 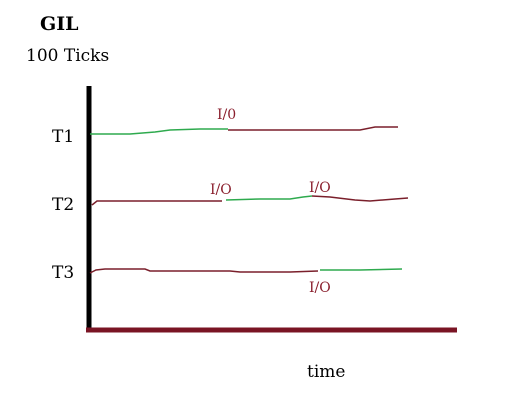 What do you see at coordinates (59, 24) in the screenshot?
I see `diagram-title: GIL` at bounding box center [59, 24].